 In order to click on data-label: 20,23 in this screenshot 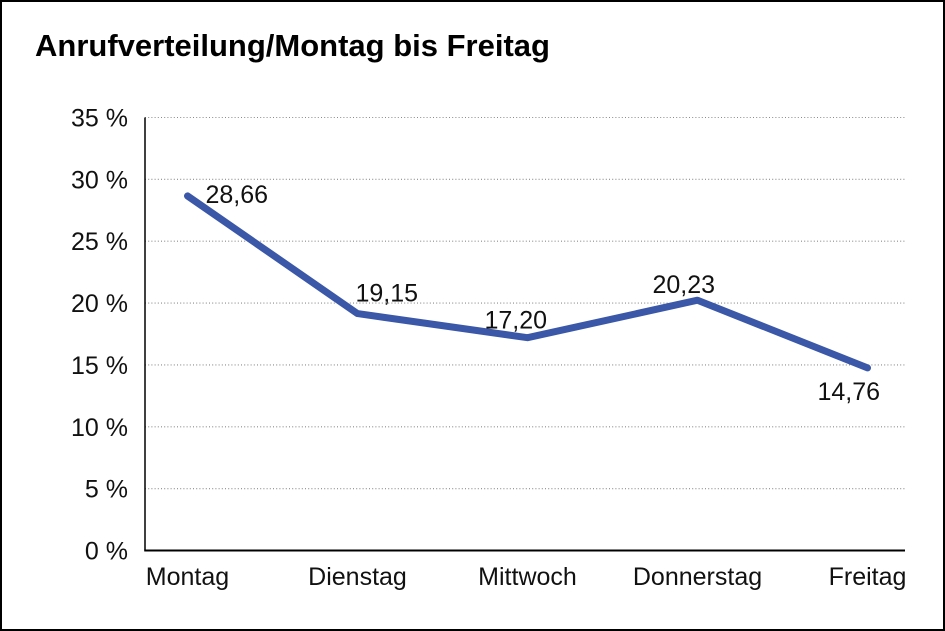, I will do `click(684, 285)`.